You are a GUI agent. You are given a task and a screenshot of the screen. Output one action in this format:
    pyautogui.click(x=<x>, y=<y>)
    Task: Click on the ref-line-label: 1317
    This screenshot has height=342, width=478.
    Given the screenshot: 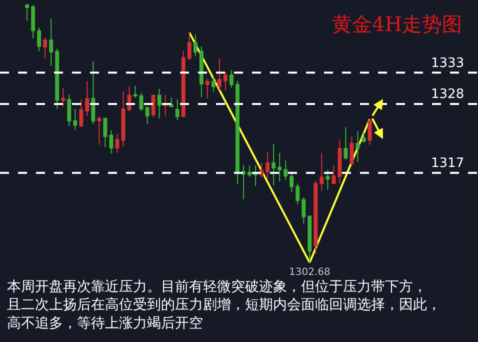 What is the action you would take?
    pyautogui.click(x=447, y=163)
    